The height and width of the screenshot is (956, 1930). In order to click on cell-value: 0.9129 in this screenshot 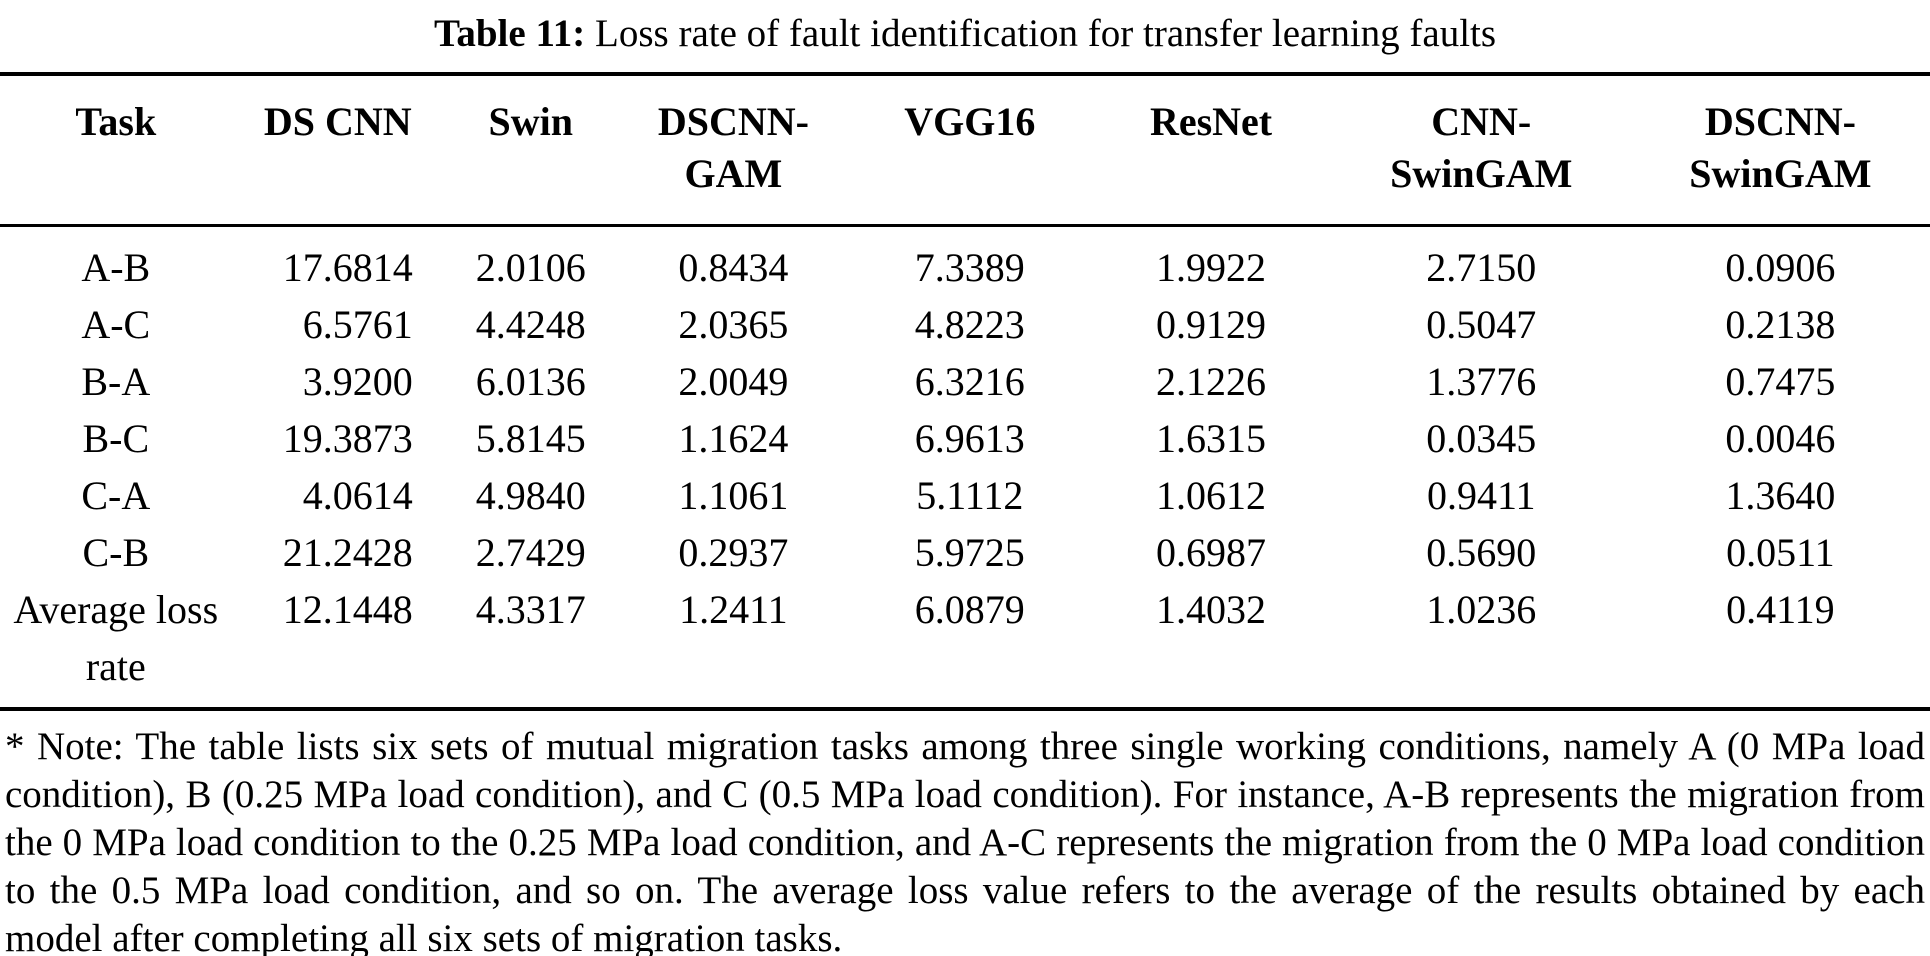, I will do `click(1211, 324)`.